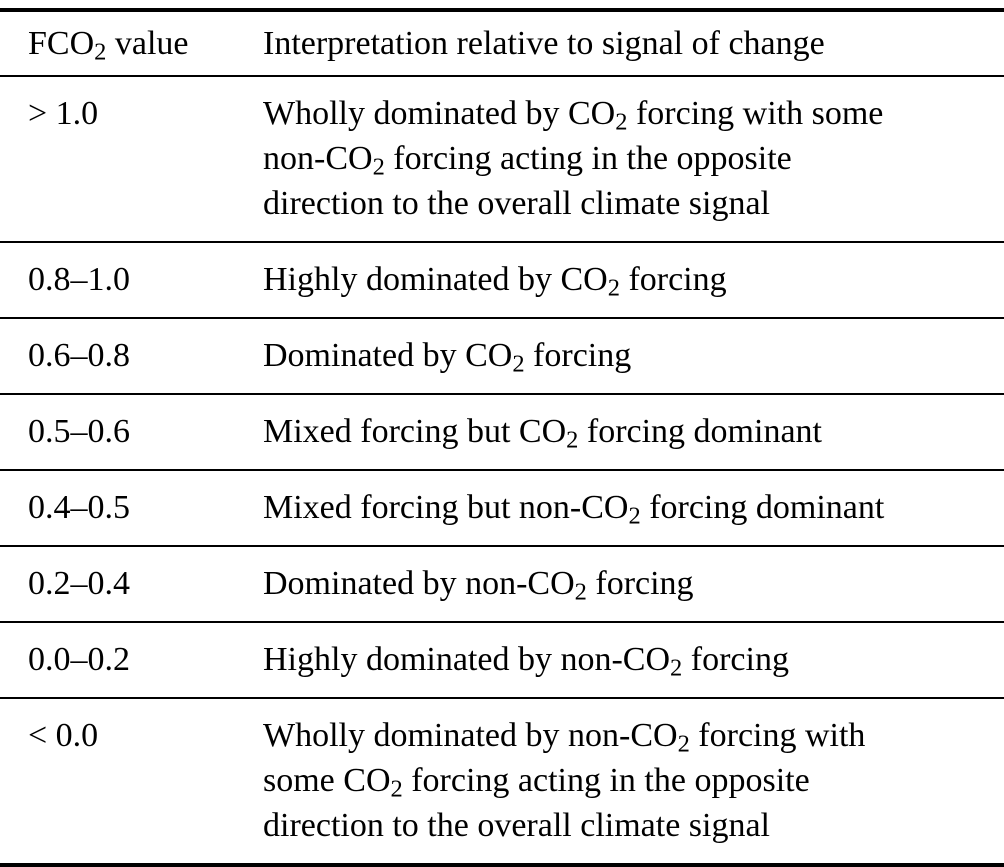 This screenshot has width=1004, height=867. Describe the element at coordinates (63, 113) in the screenshot. I see `fco2-value-cell: > 1.0` at that location.